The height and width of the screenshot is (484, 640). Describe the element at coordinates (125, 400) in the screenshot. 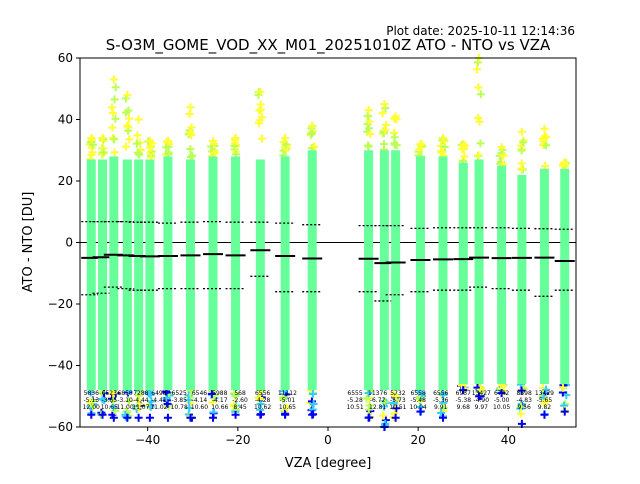

I see `stats-row2: -3.10` at that location.